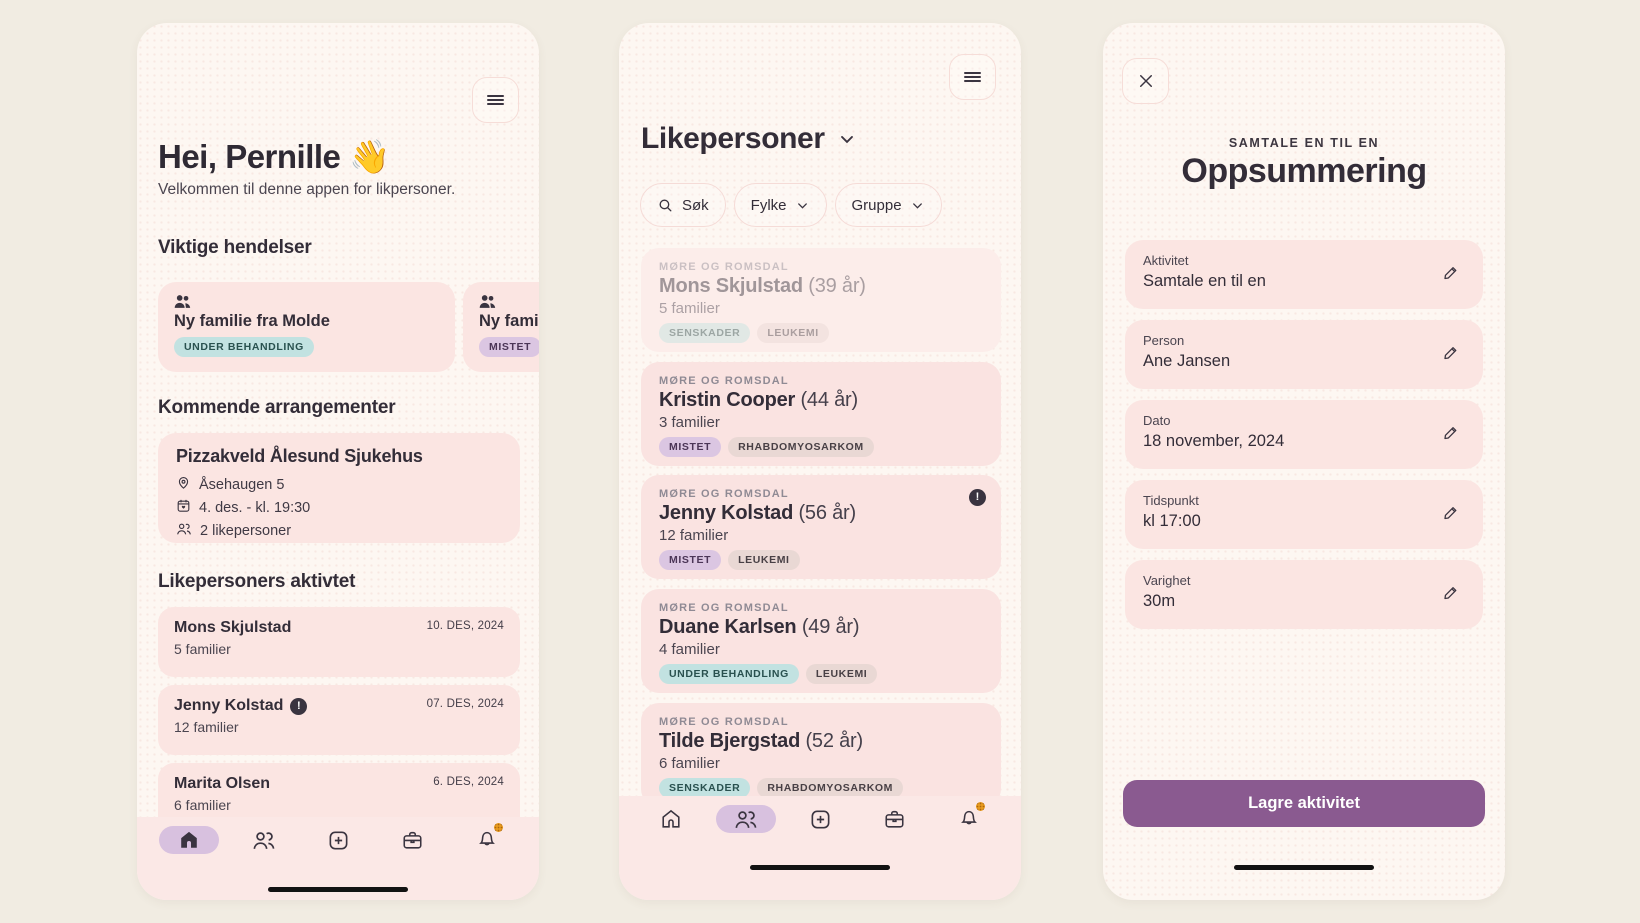  I want to click on filter-fylke: Fylke, so click(780, 205).